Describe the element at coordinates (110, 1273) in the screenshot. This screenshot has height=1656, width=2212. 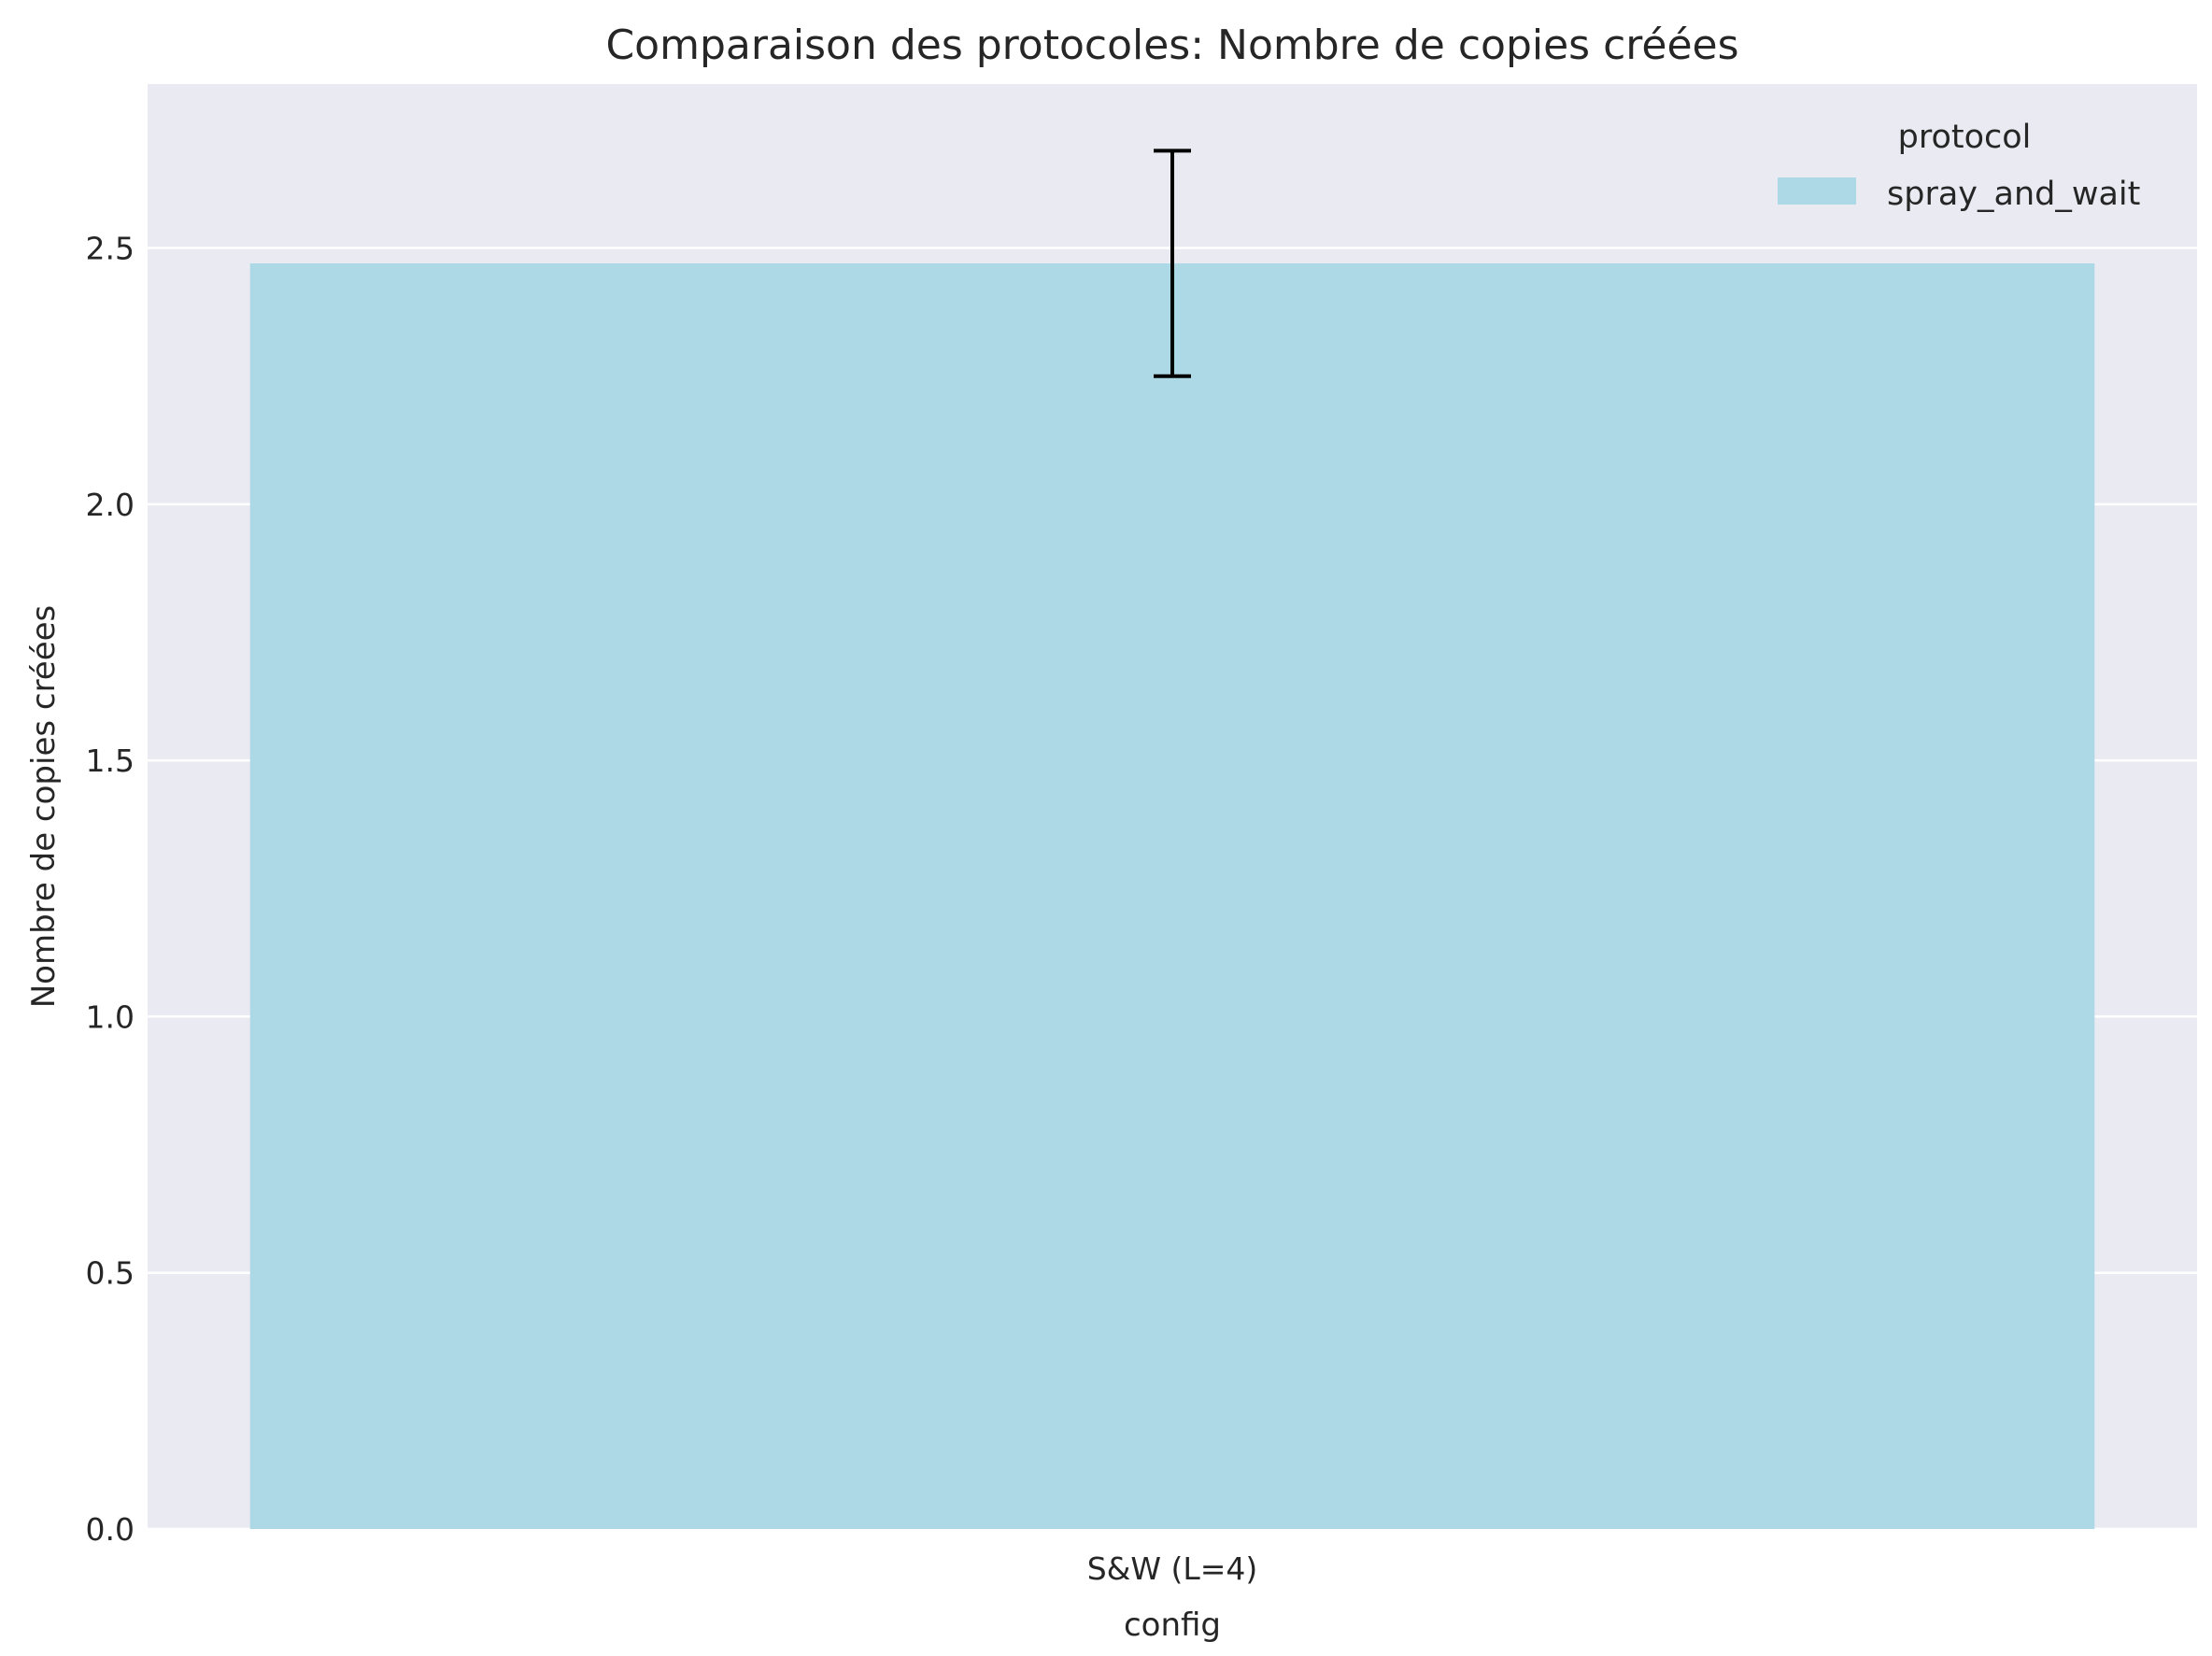
I see `y-tick-label: 0.5` at that location.